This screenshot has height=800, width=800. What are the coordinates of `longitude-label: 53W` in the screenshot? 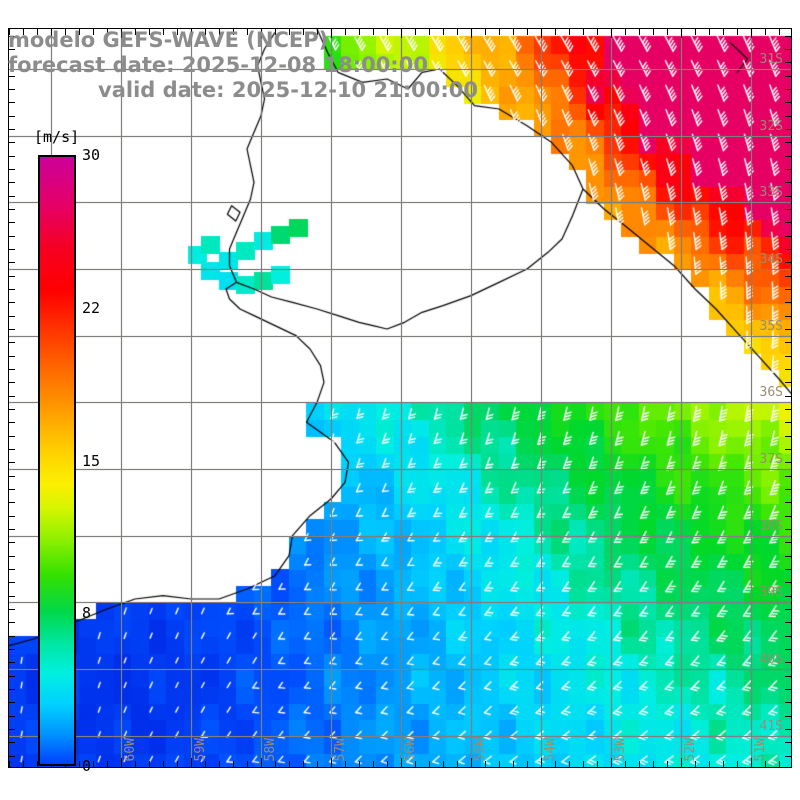 It's located at (620, 749).